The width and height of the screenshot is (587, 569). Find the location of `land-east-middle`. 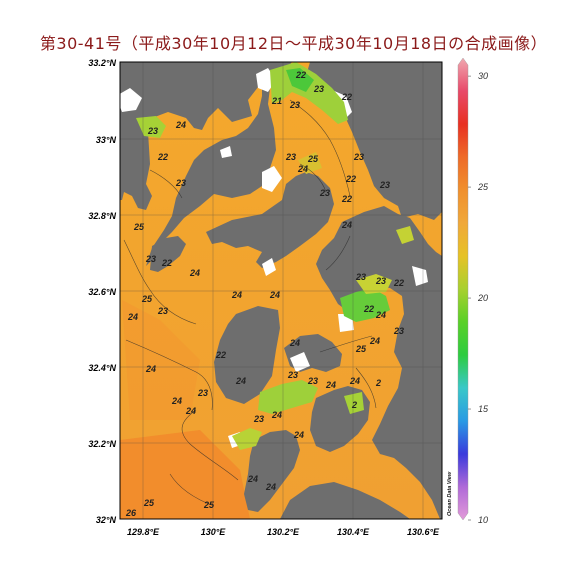

land-east-middle is located at coordinates (379, 362).